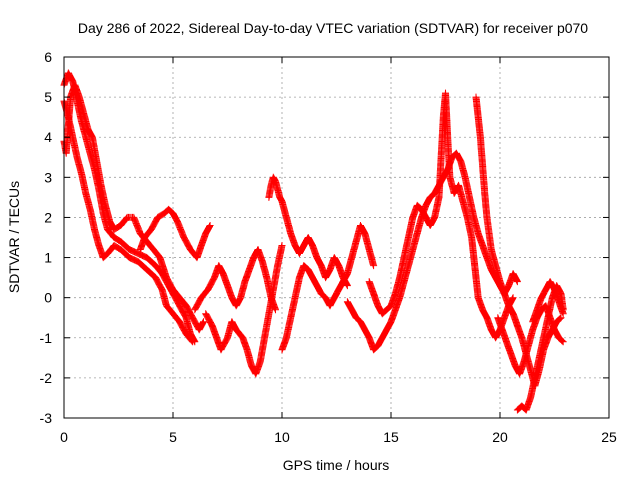  What do you see at coordinates (48, 177) in the screenshot?
I see `y-tick-label: 3` at bounding box center [48, 177].